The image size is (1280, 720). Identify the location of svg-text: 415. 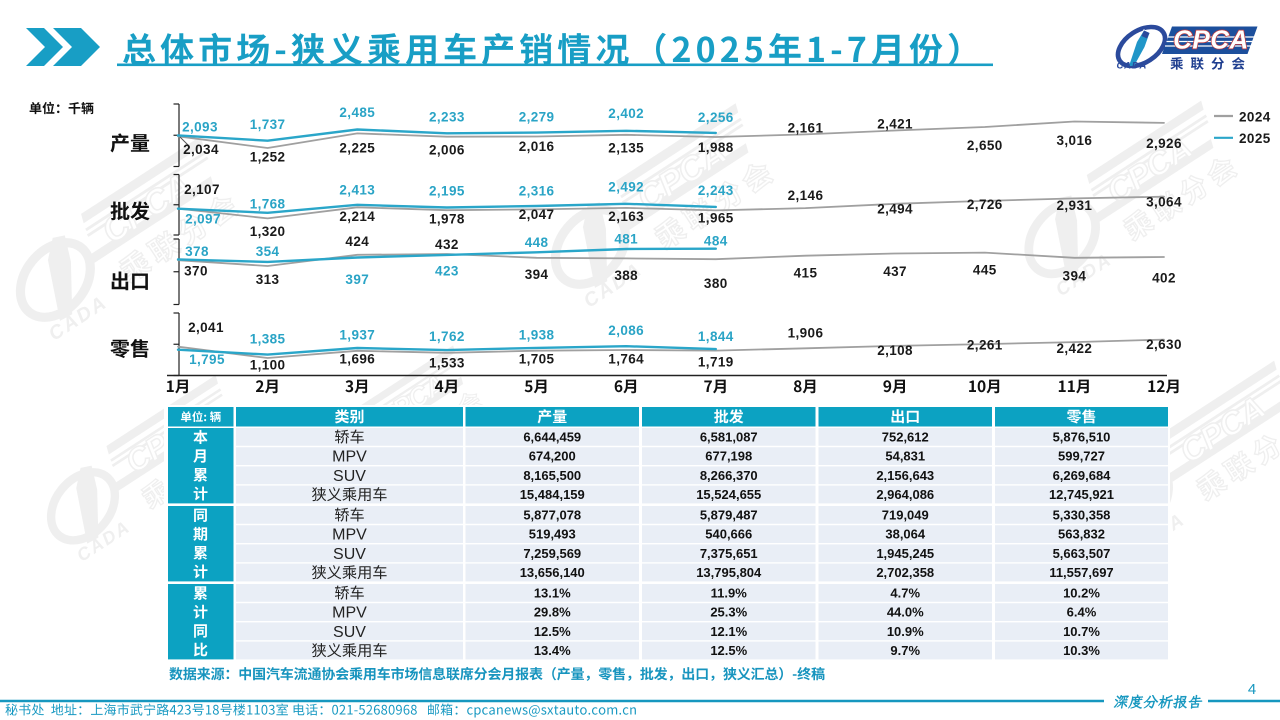
(806, 273).